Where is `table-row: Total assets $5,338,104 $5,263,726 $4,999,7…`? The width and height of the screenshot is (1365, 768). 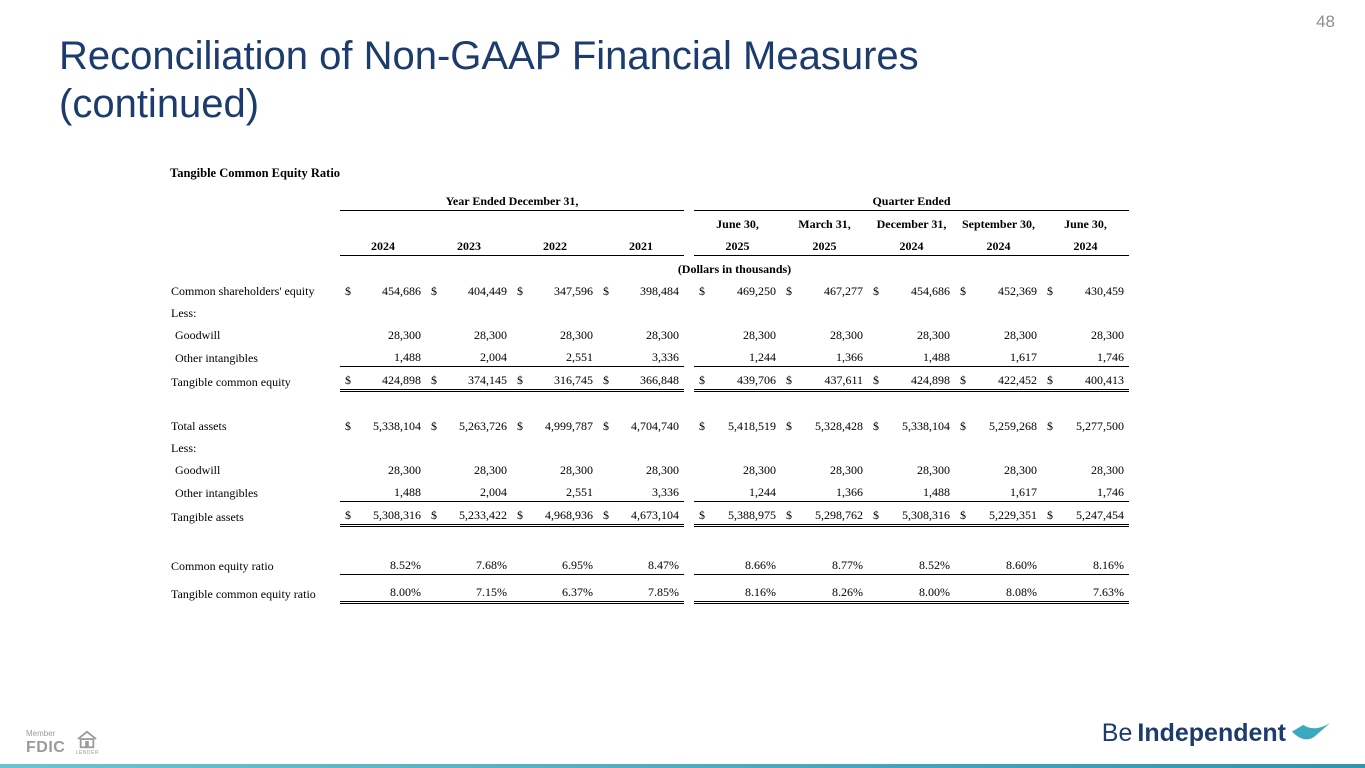
table-row: Total assets $5,338,104 $5,263,726 $4,999,7… is located at coordinates (647, 424).